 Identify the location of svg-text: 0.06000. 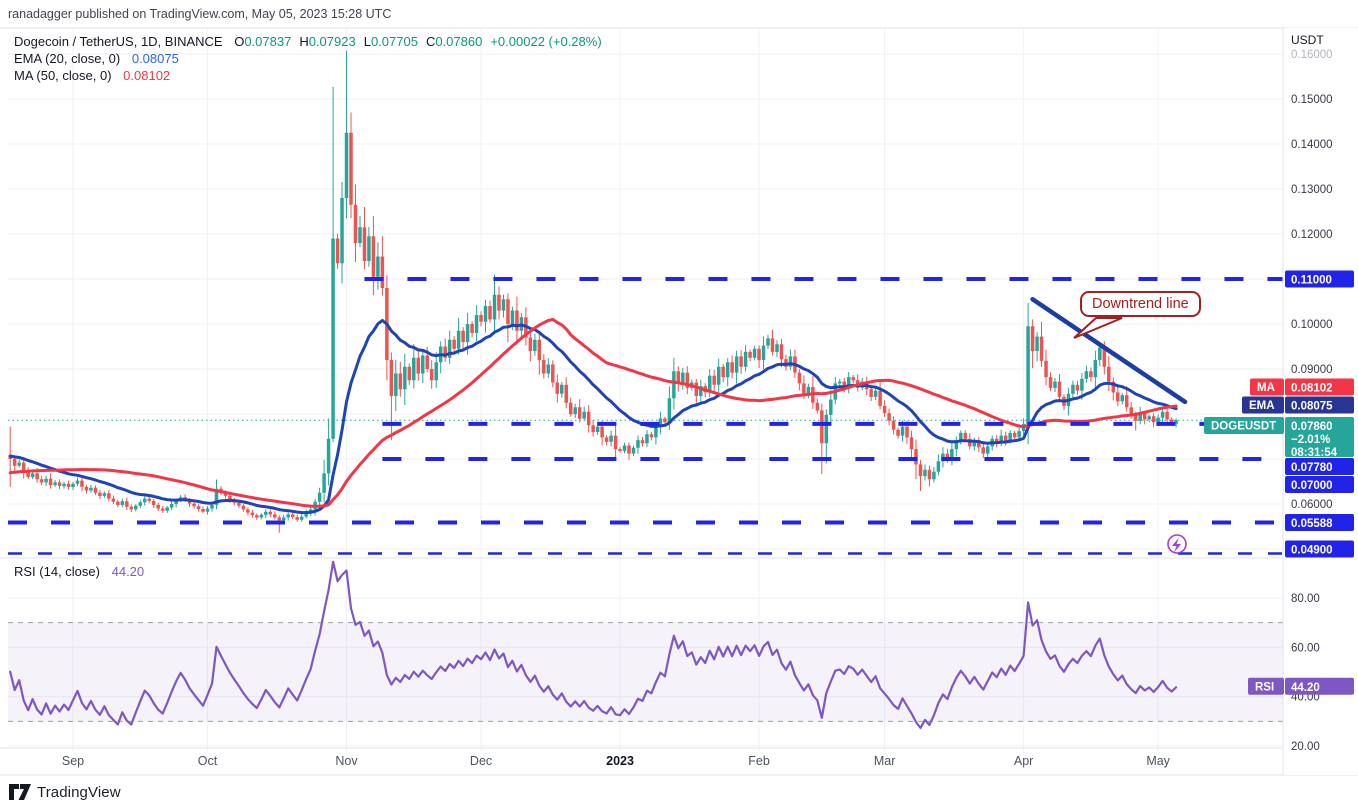
(1312, 505).